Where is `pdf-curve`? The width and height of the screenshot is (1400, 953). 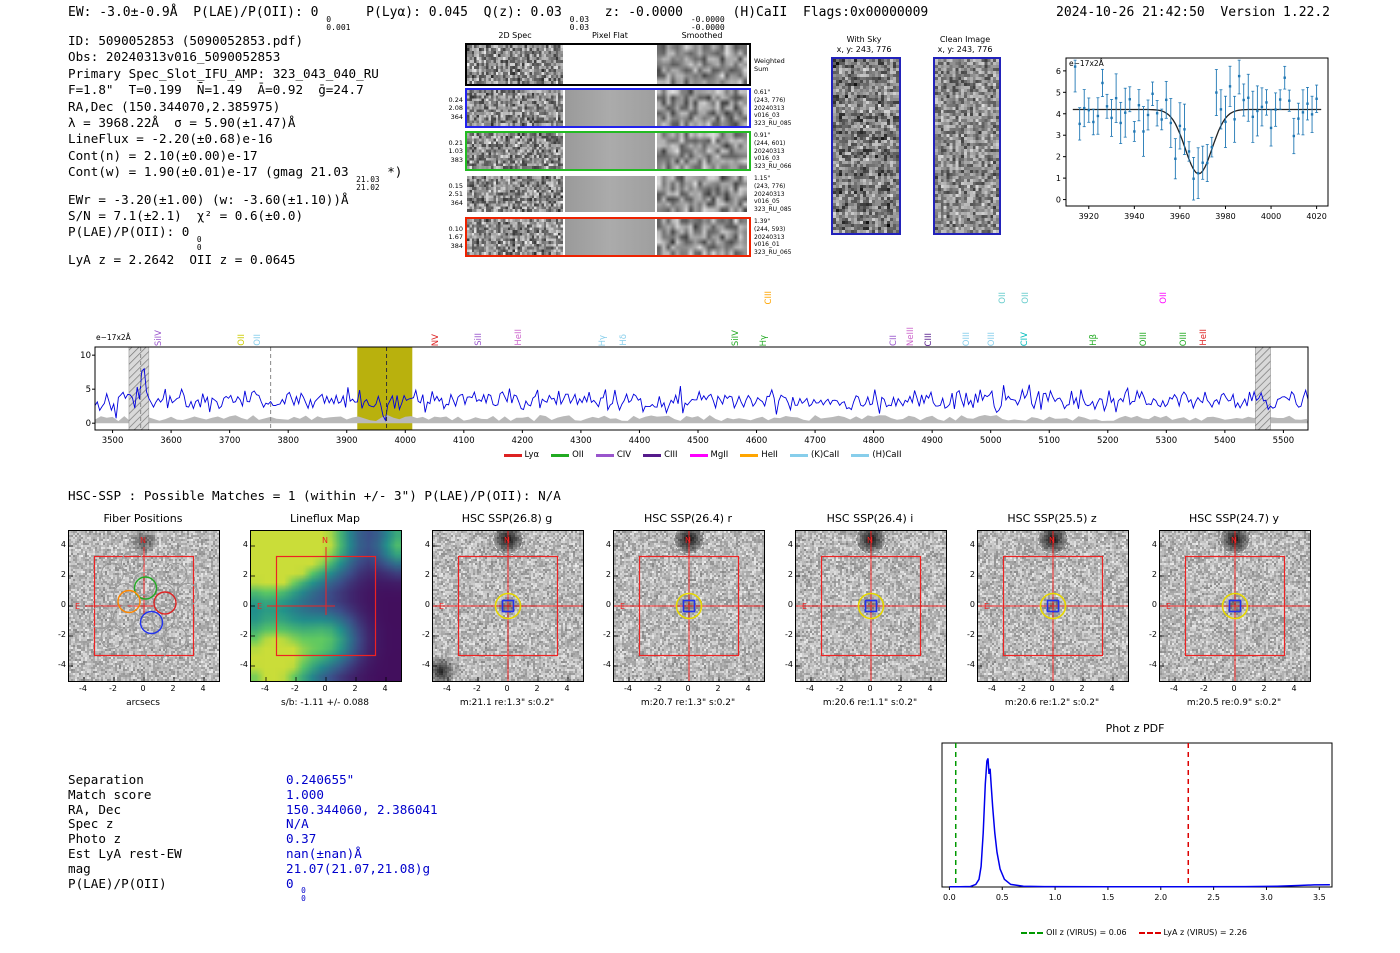 pdf-curve is located at coordinates (1139, 823).